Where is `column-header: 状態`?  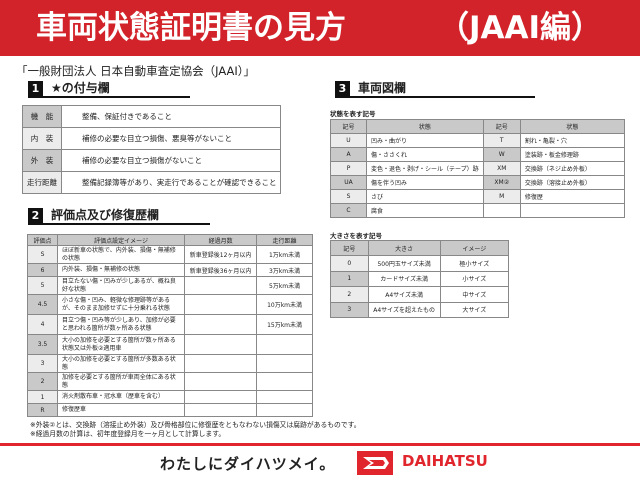 column-header: 状態 is located at coordinates (425, 126).